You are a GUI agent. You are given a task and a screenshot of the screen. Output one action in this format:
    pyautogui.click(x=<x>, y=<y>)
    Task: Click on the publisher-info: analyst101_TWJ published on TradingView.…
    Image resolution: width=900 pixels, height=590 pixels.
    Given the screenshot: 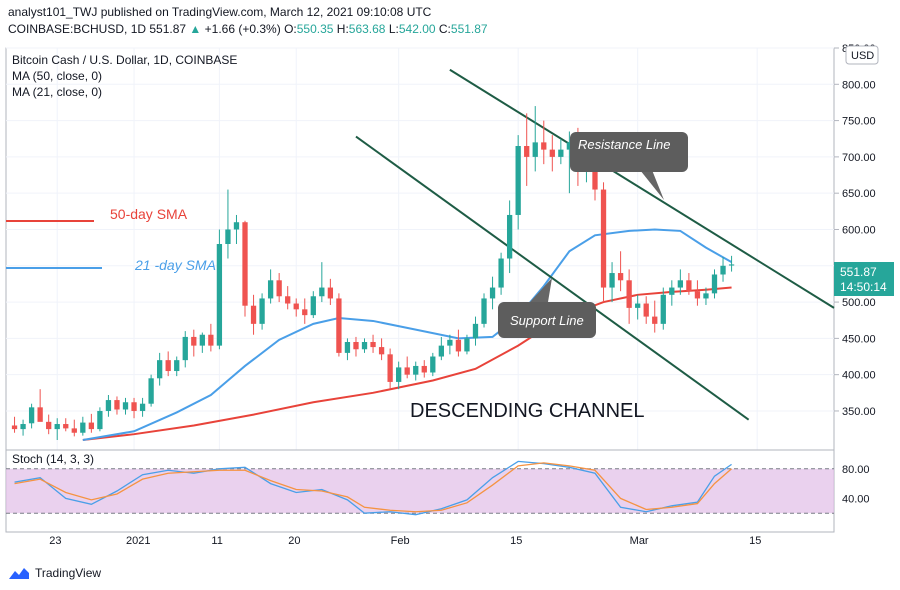 What is the action you would take?
    pyautogui.click(x=220, y=12)
    